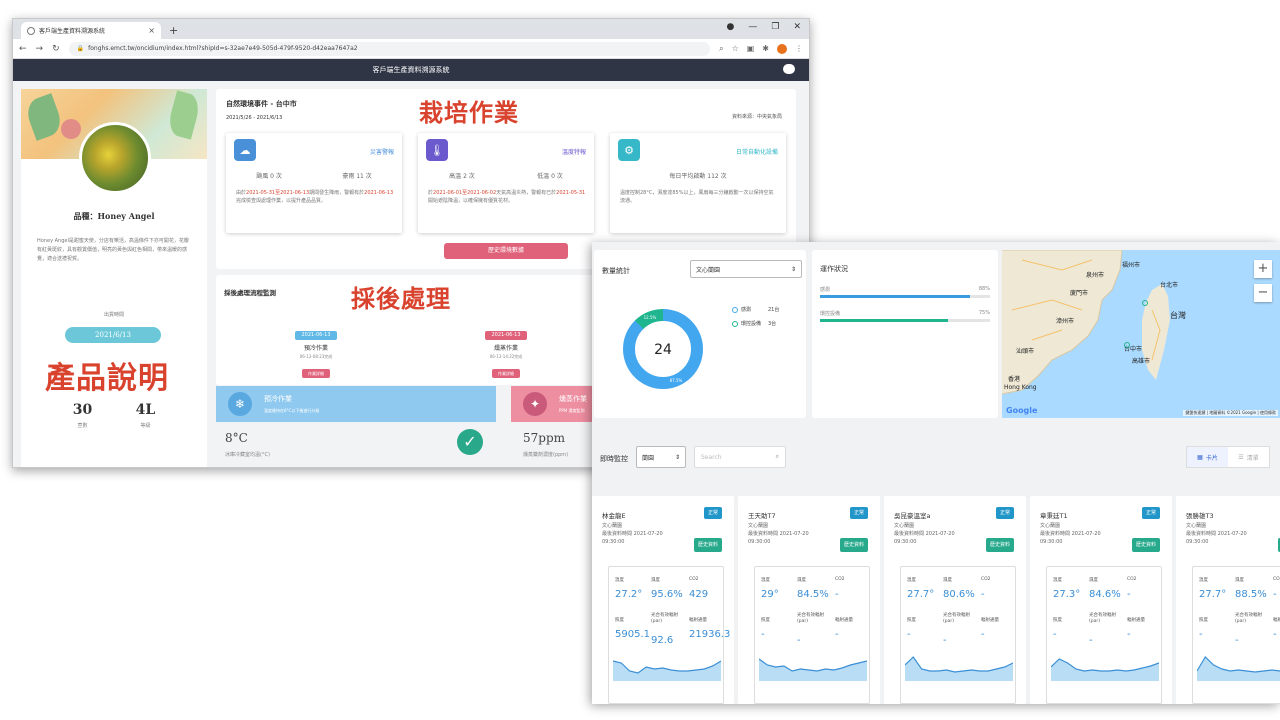 This screenshot has height=720, width=1280. I want to click on event-counts: 高溫 2 次 低溫 0 次, so click(506, 175).